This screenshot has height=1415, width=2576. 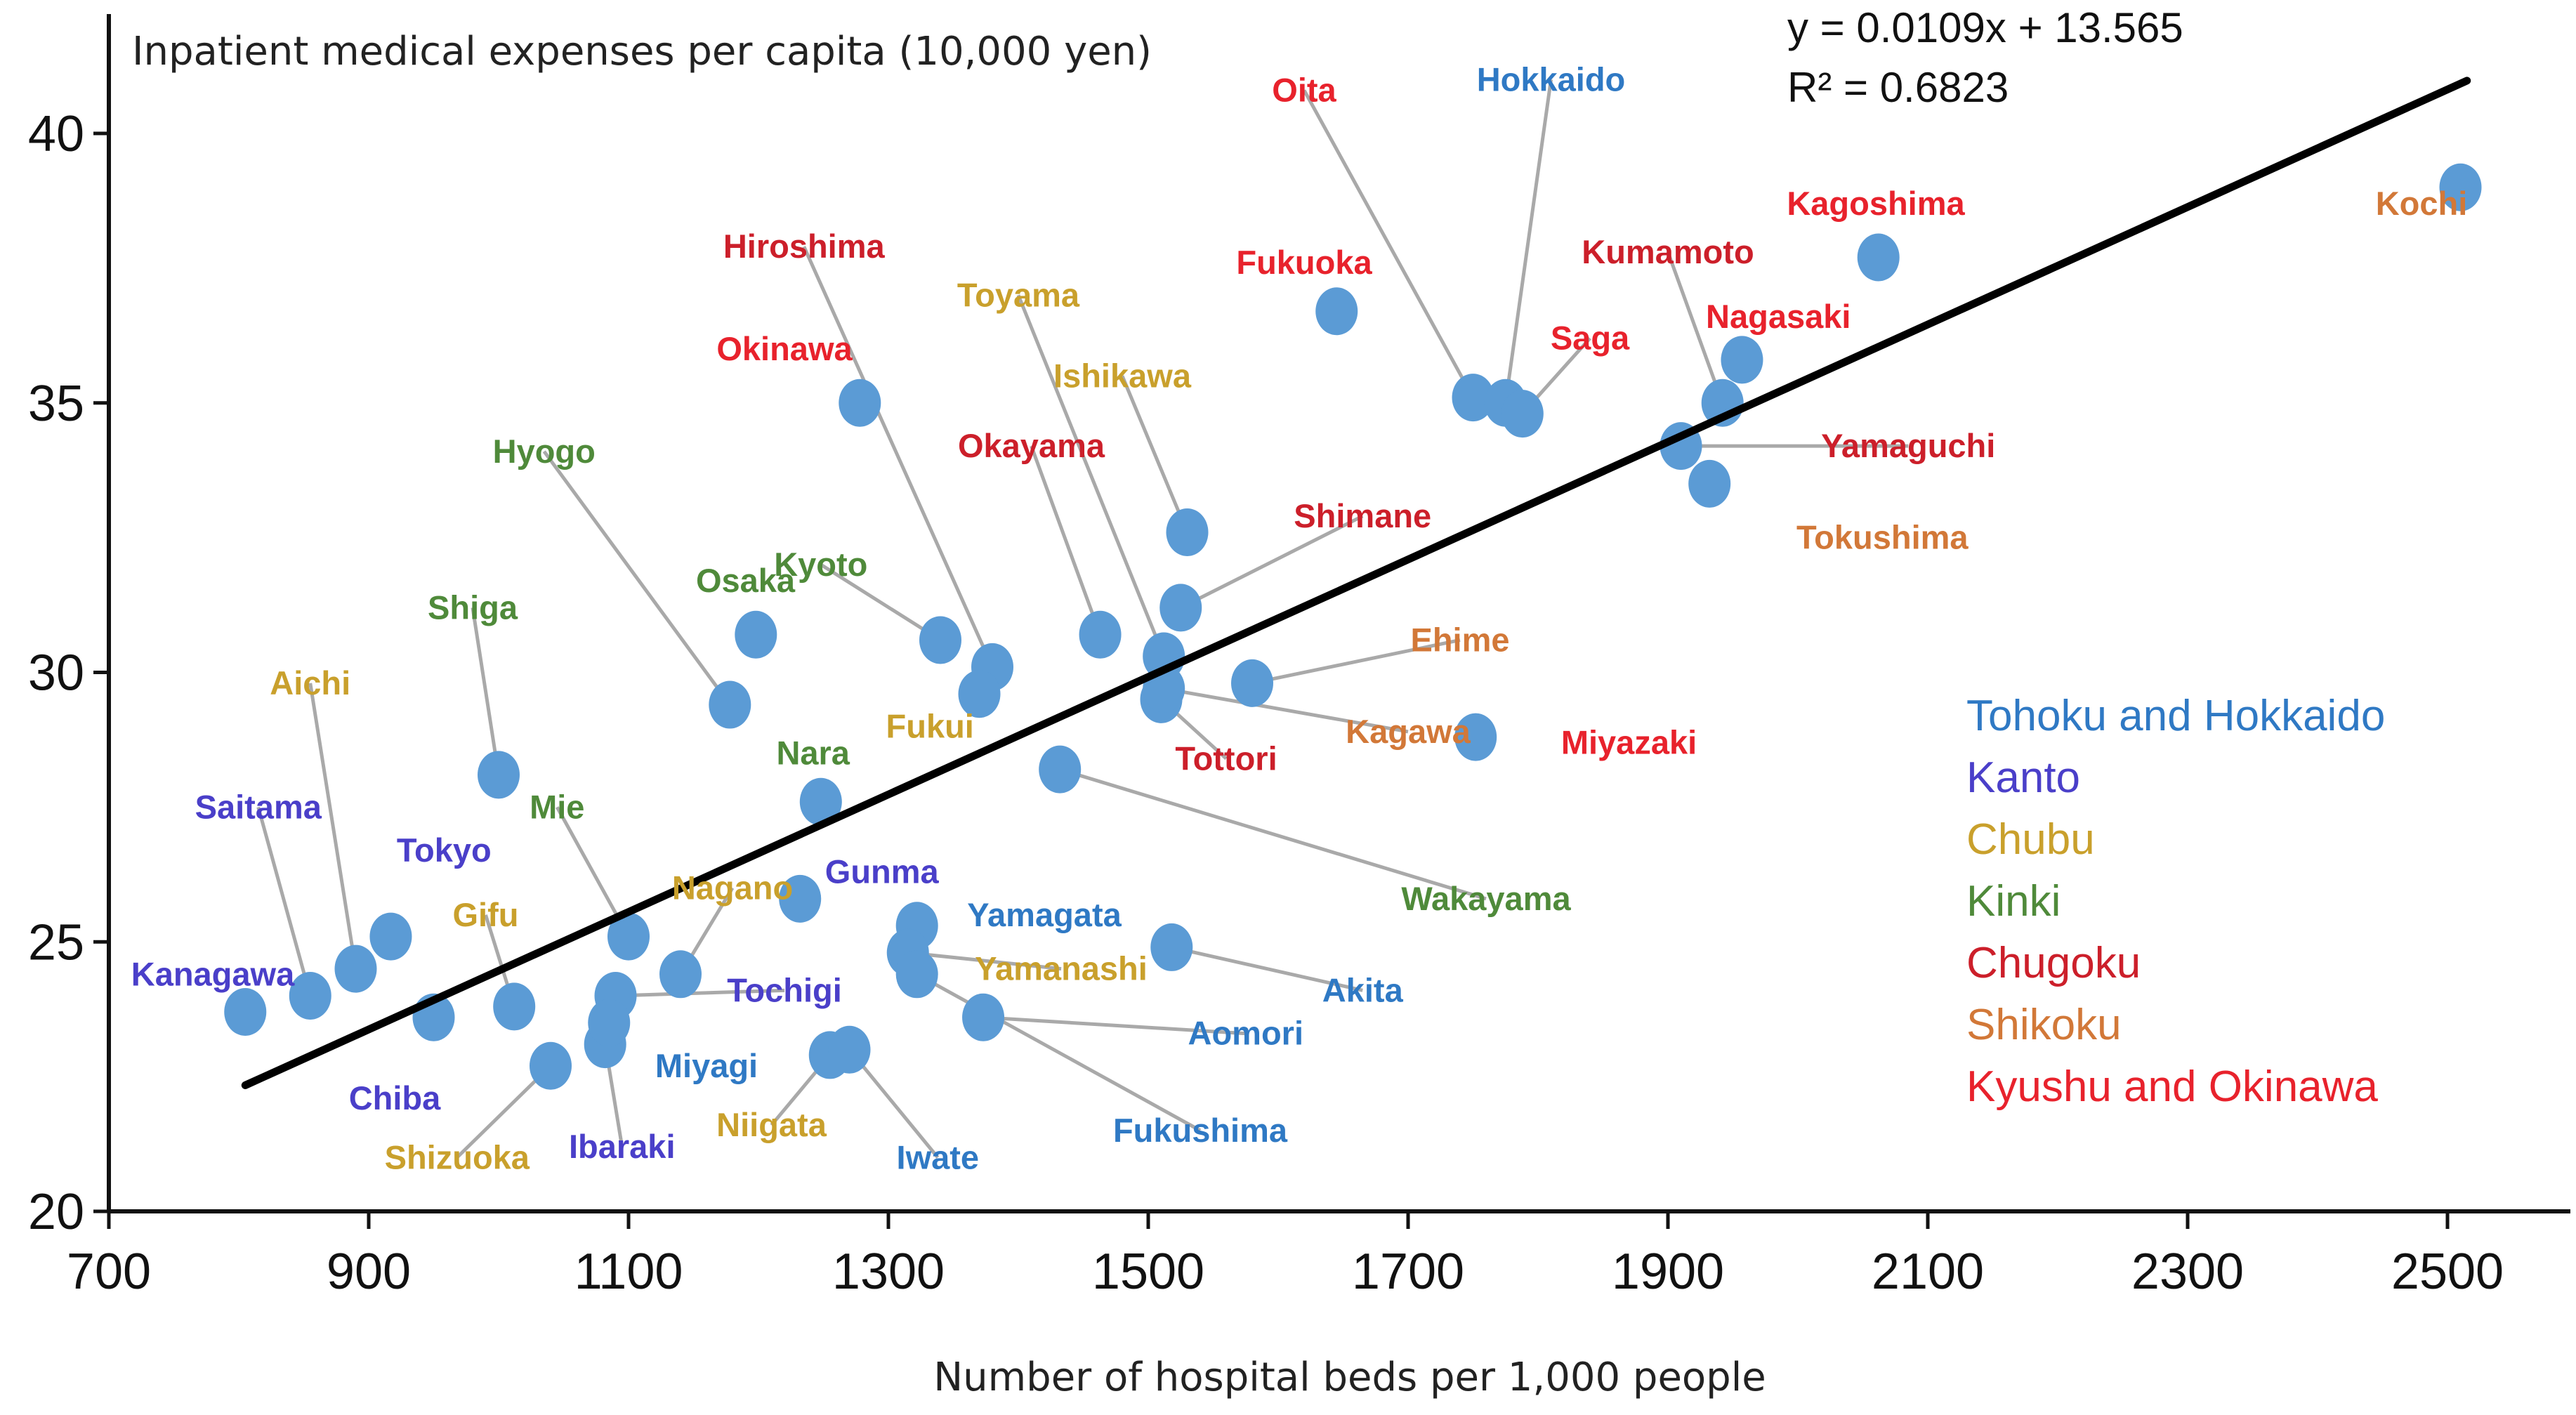 What do you see at coordinates (1349, 1377) in the screenshot?
I see `x-axis-title: Number of hospital beds per 1,000 people` at bounding box center [1349, 1377].